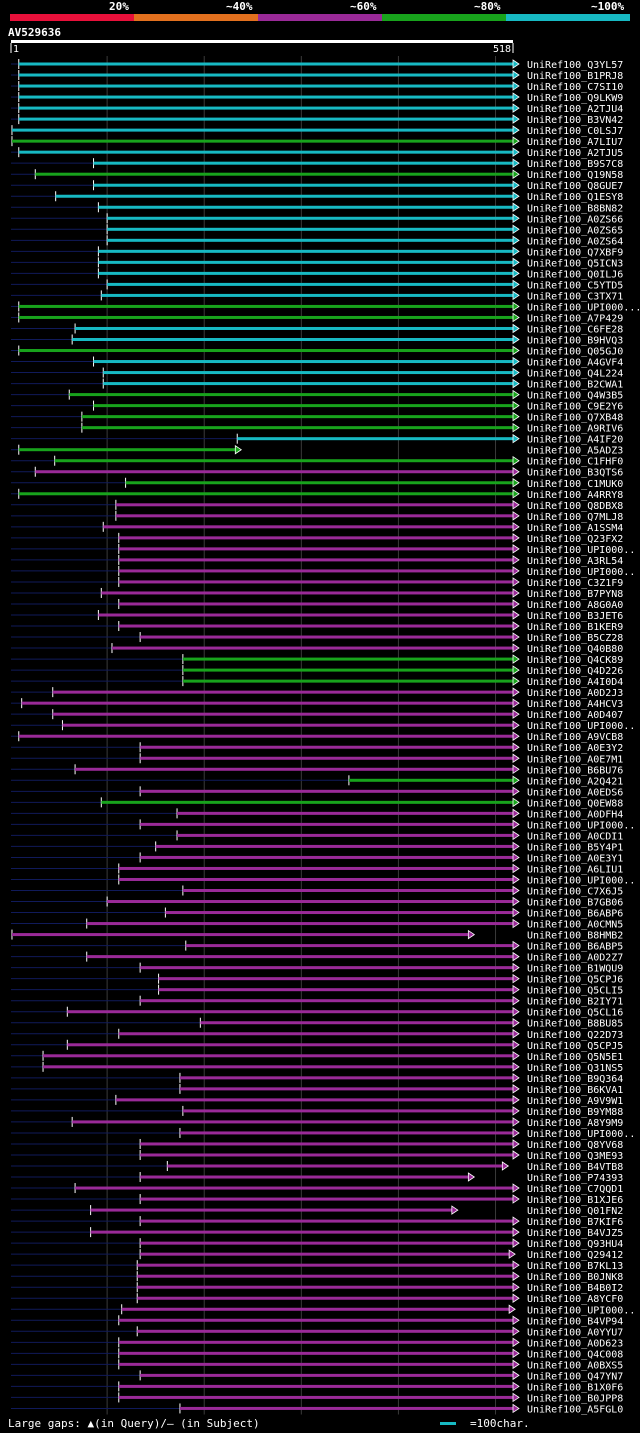 Image resolution: width=640 pixels, height=1433 pixels. I want to click on hit-label: UniRef100_Q5CPJ6, so click(575, 980).